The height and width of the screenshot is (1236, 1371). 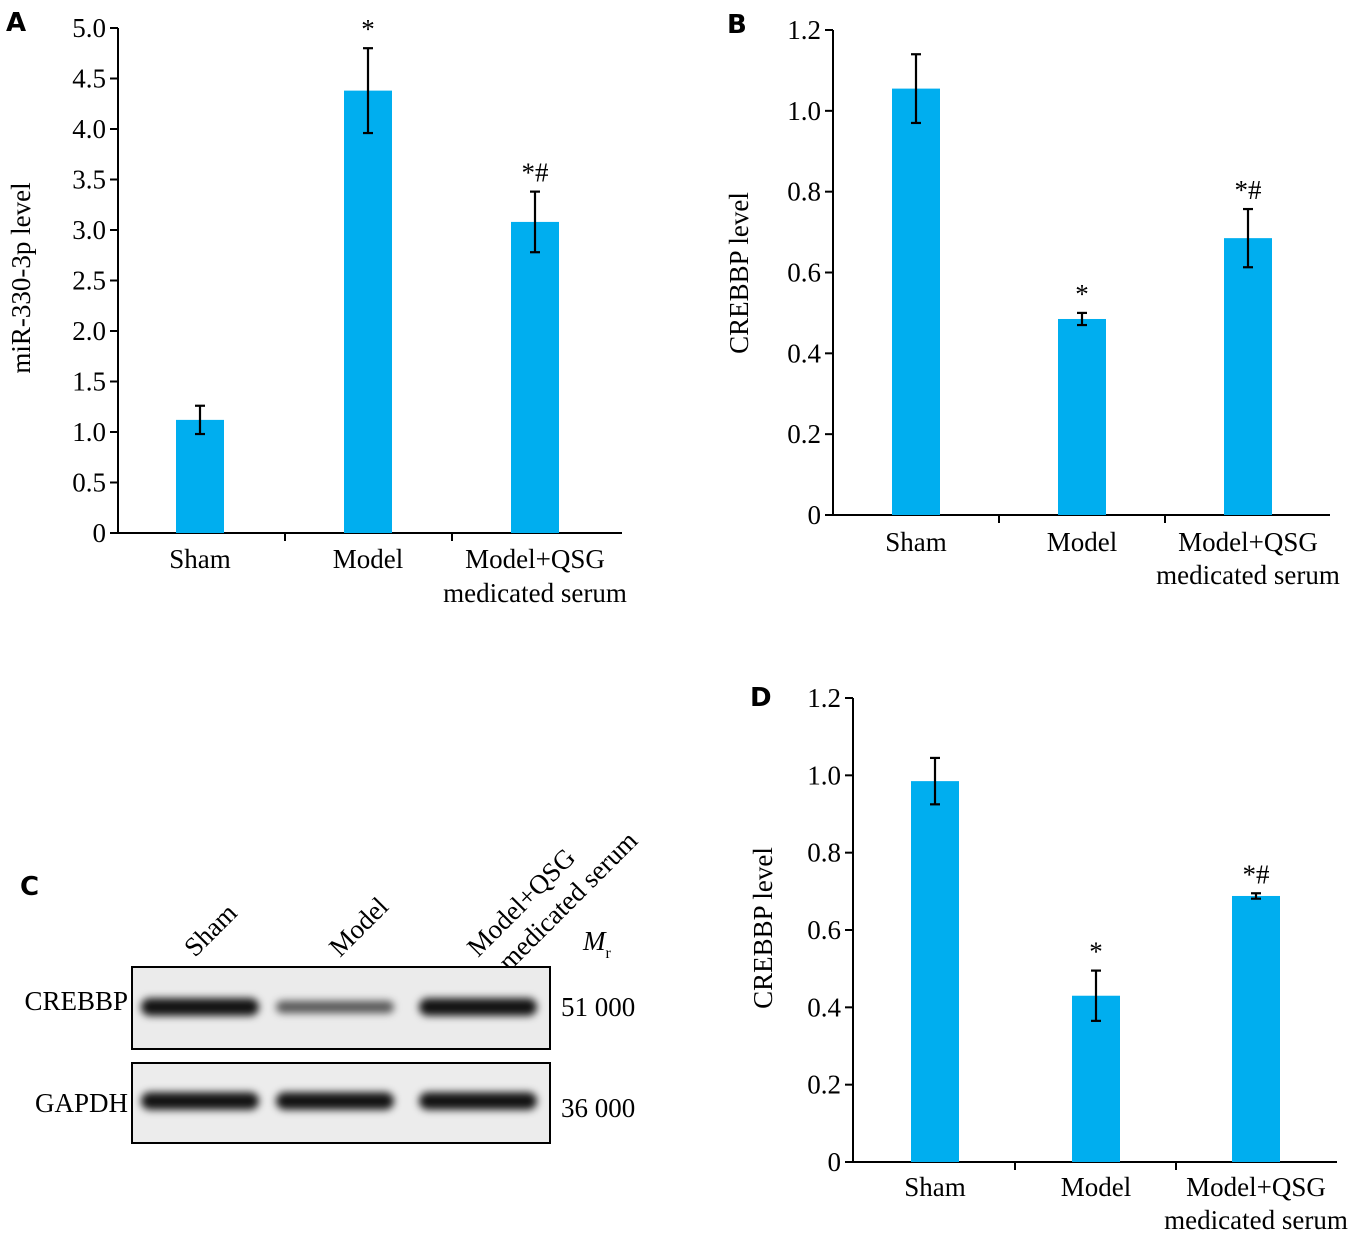 I want to click on y-tick-label: 3.0, so click(x=89, y=230).